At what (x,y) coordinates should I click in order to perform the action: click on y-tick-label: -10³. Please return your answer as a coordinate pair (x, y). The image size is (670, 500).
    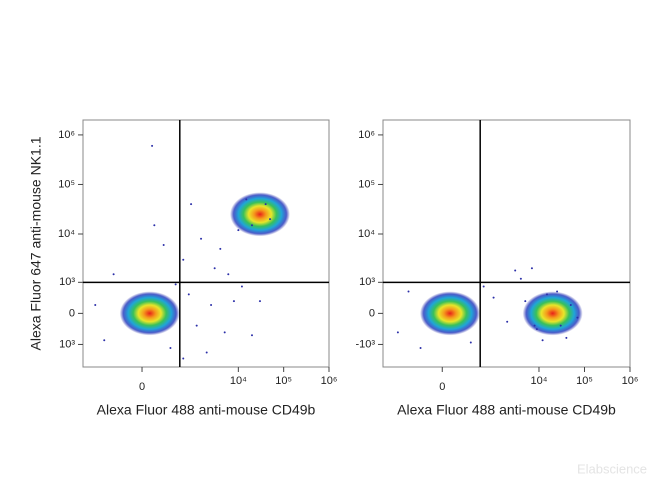
    Looking at the image, I should click on (365, 344).